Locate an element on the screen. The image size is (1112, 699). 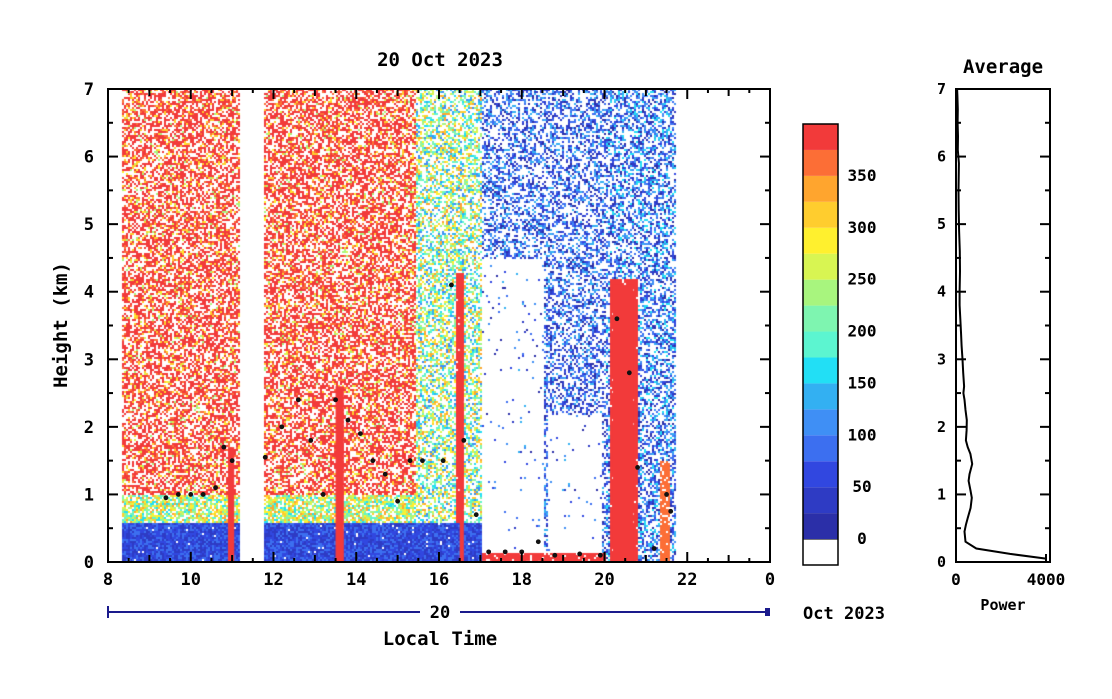
y-tick-label: 5 is located at coordinates (89, 225).